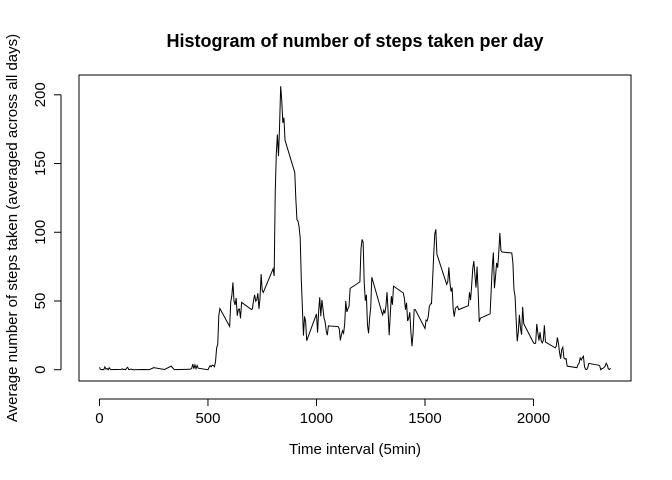 This screenshot has width=672, height=480. What do you see at coordinates (99, 418) in the screenshot?
I see `x-tick-label: 0` at bounding box center [99, 418].